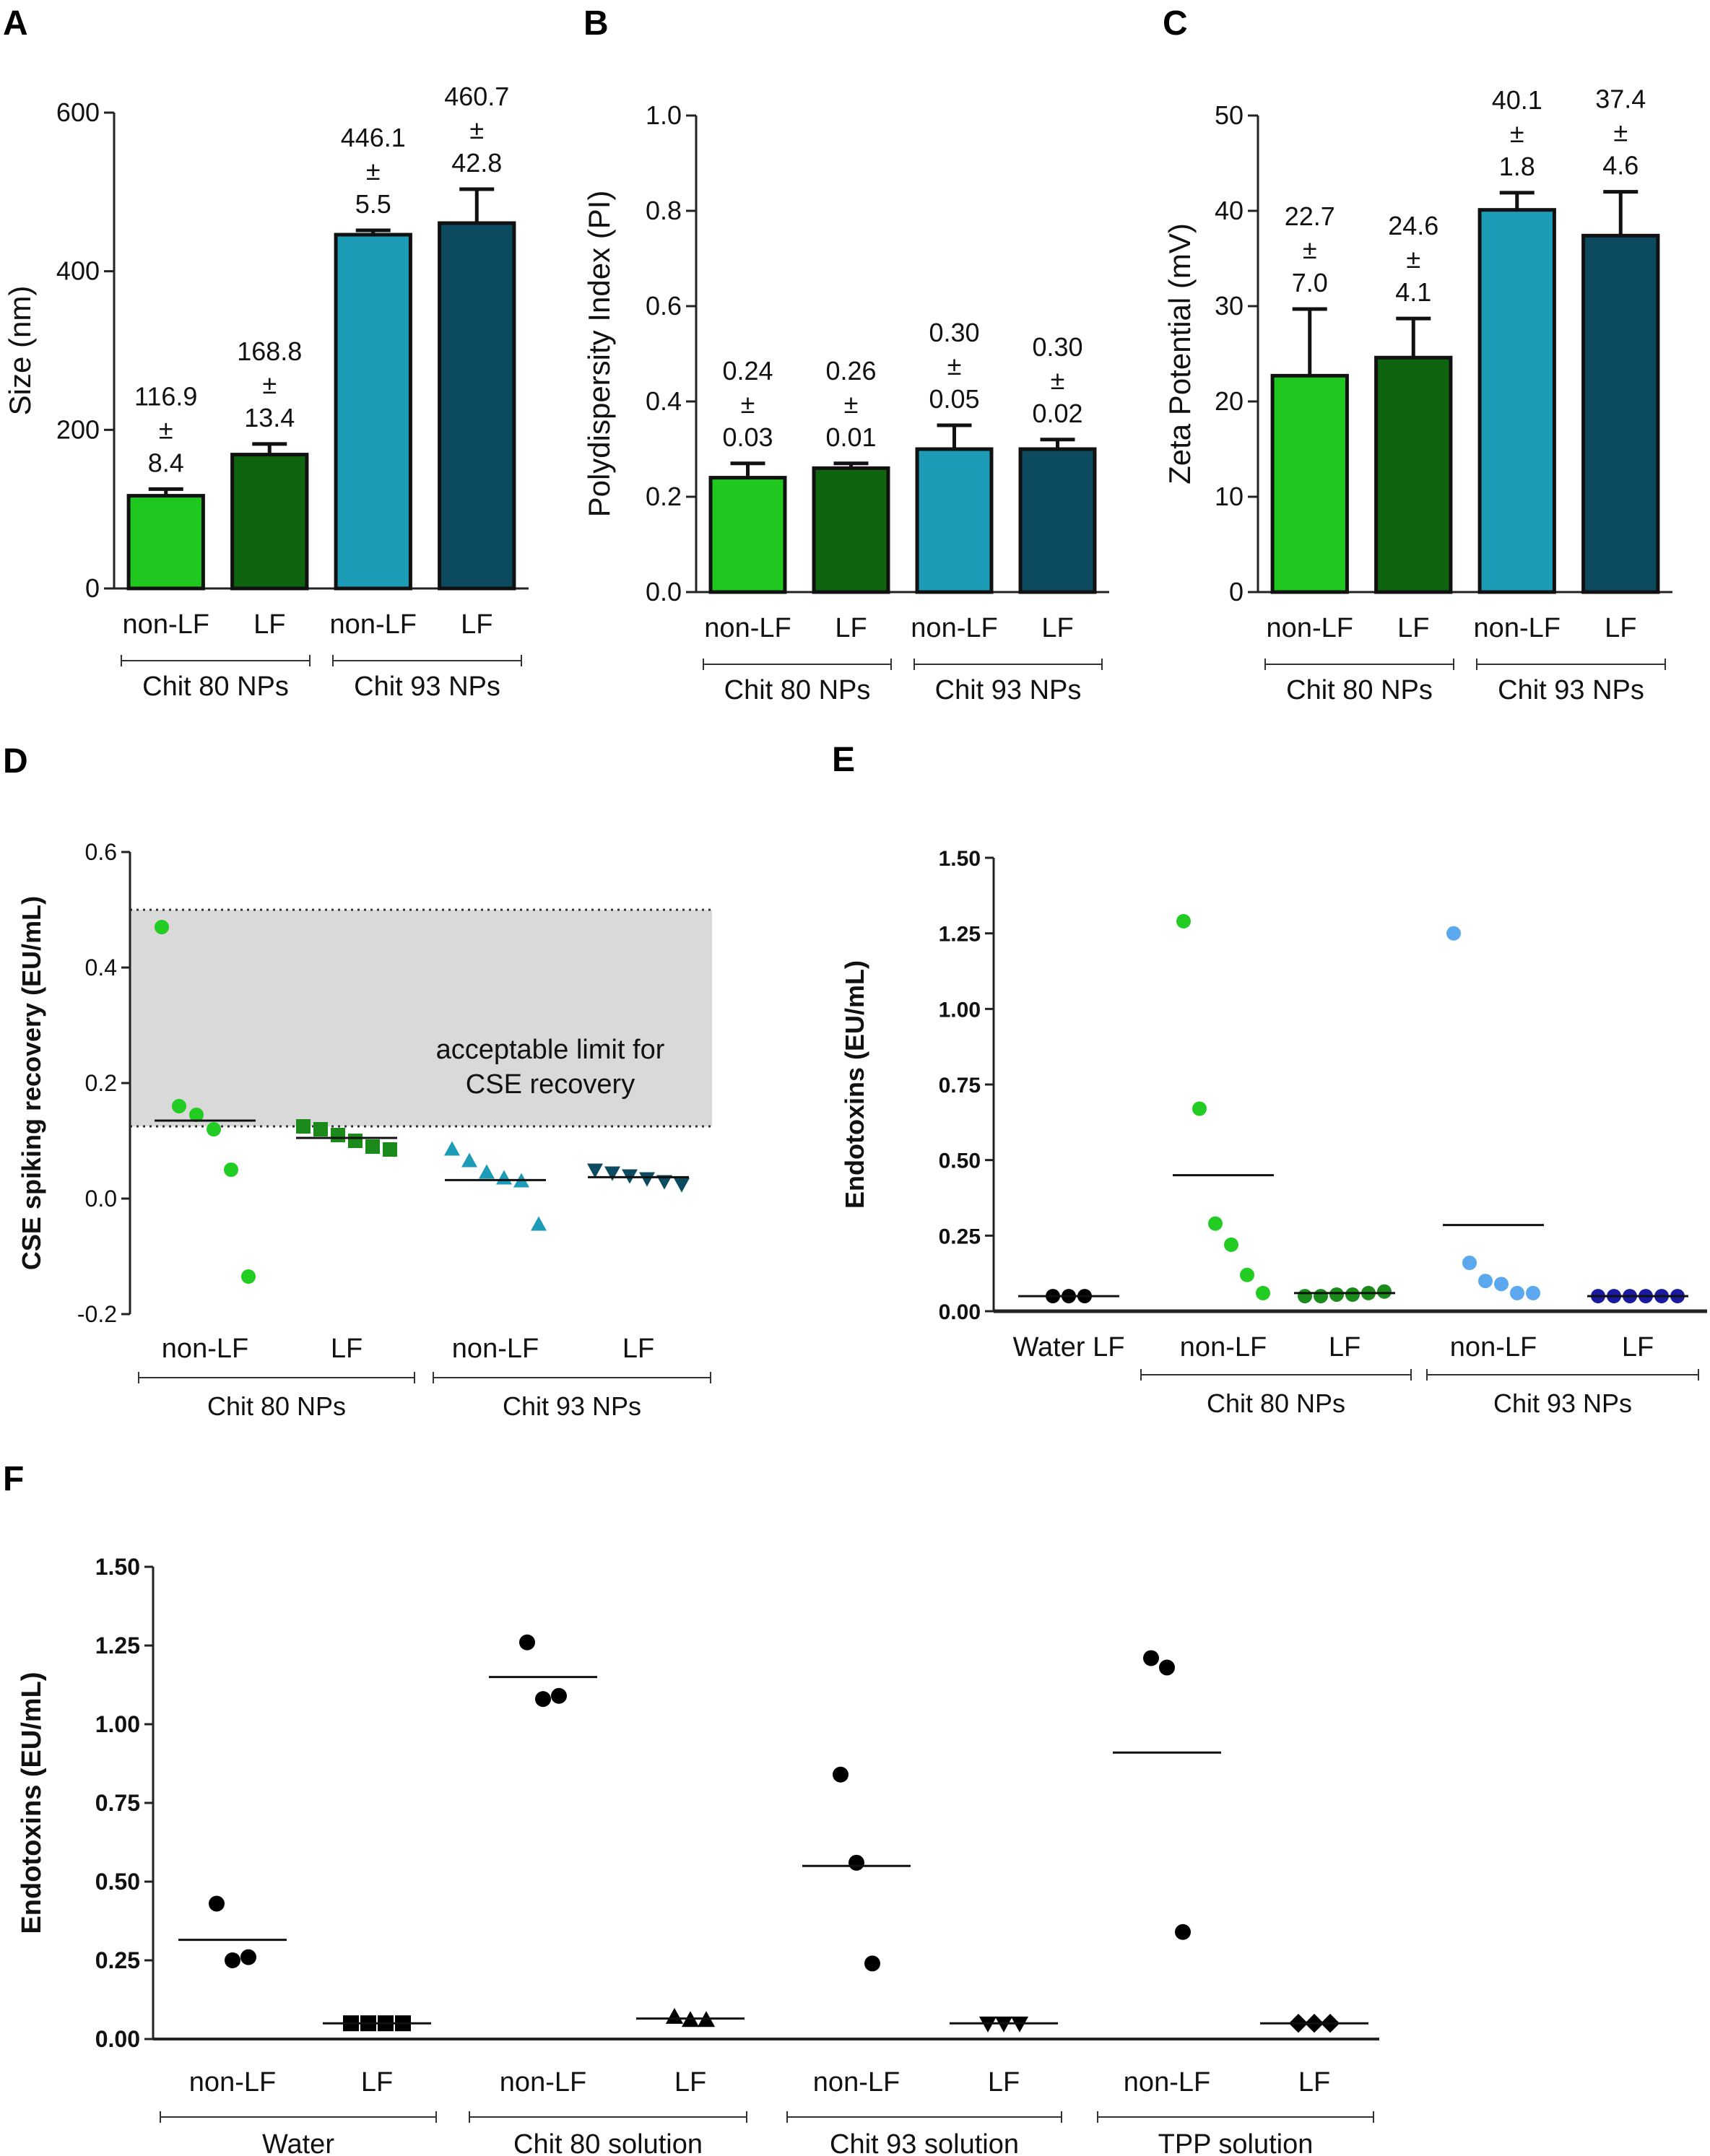  I want to click on panel-d-x-tick-label: LF, so click(638, 1349).